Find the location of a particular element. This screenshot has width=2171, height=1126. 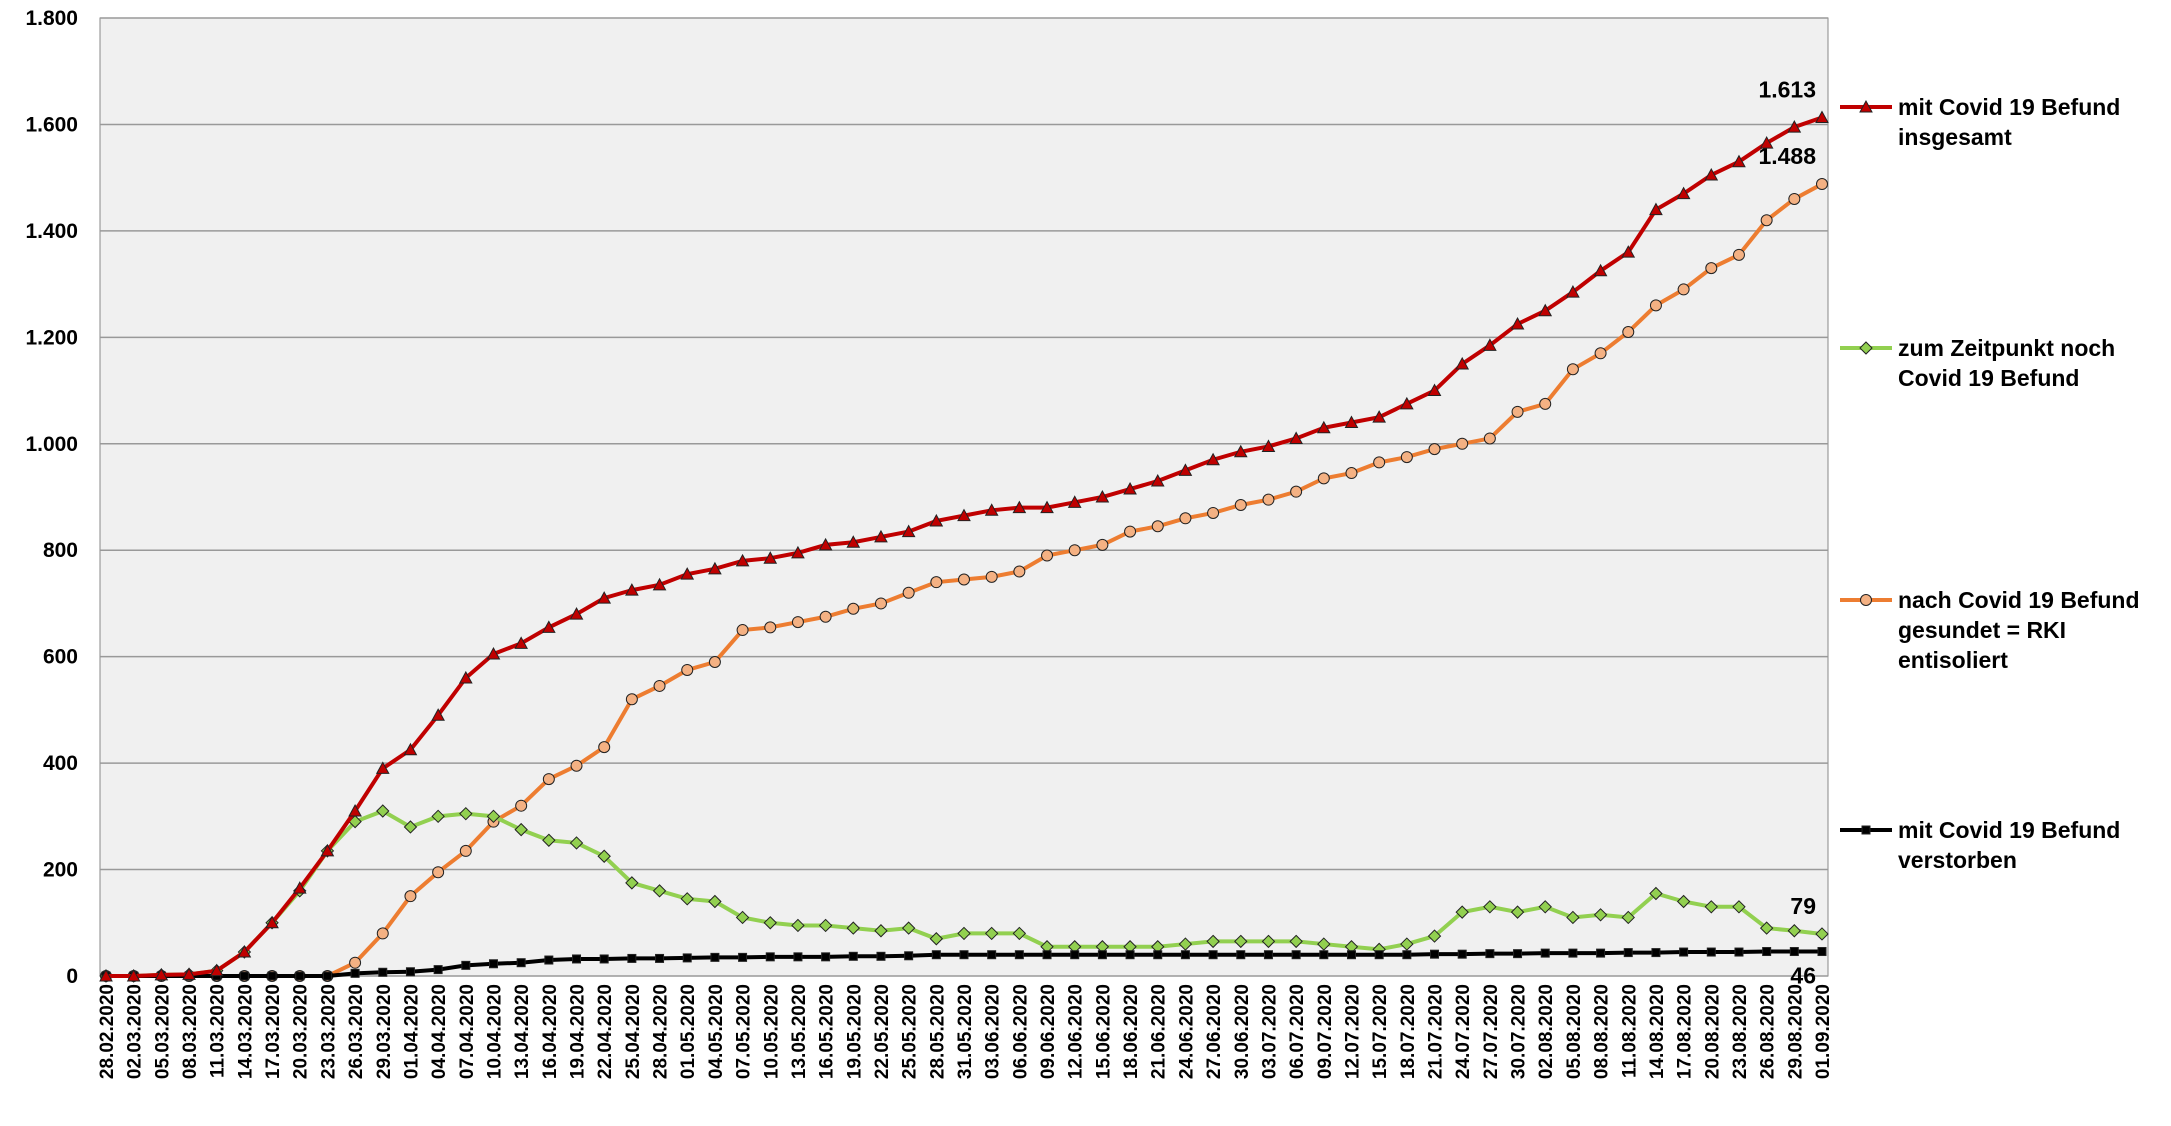

x-tick-label: 24.07.2020 is located at coordinates (1463, 1031).